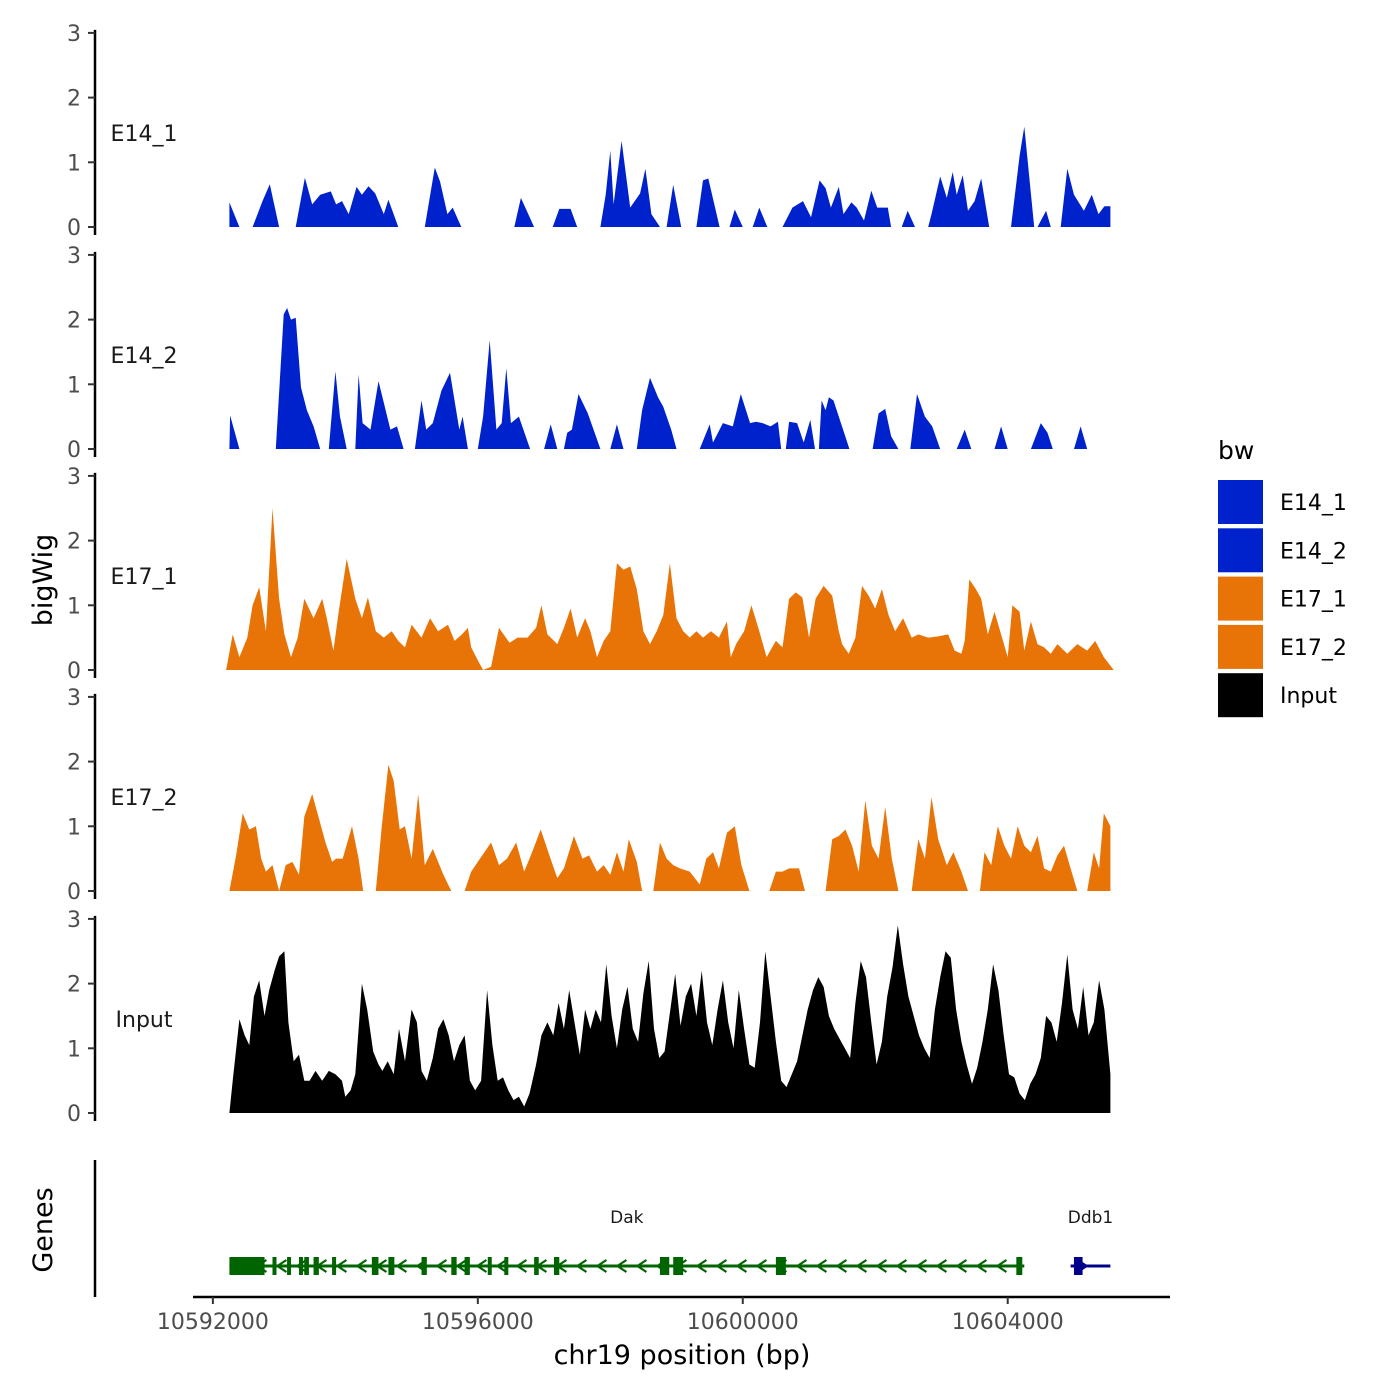 This screenshot has height=1400, width=1400. What do you see at coordinates (663, 1315) in the screenshot?
I see `x-axis: 10592000 10596000 10600000 10604000` at bounding box center [663, 1315].